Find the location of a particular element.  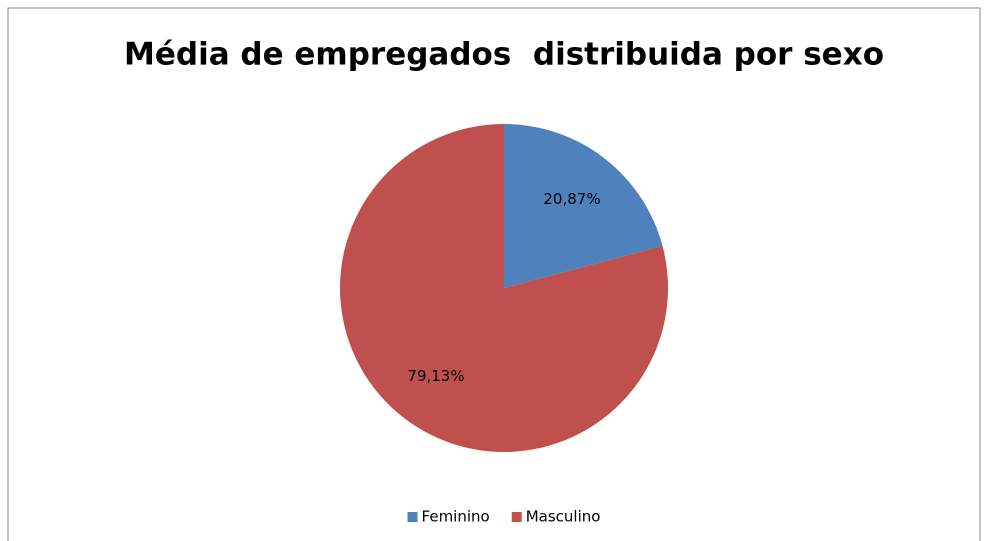

legend-label: Masculino is located at coordinates (563, 517).